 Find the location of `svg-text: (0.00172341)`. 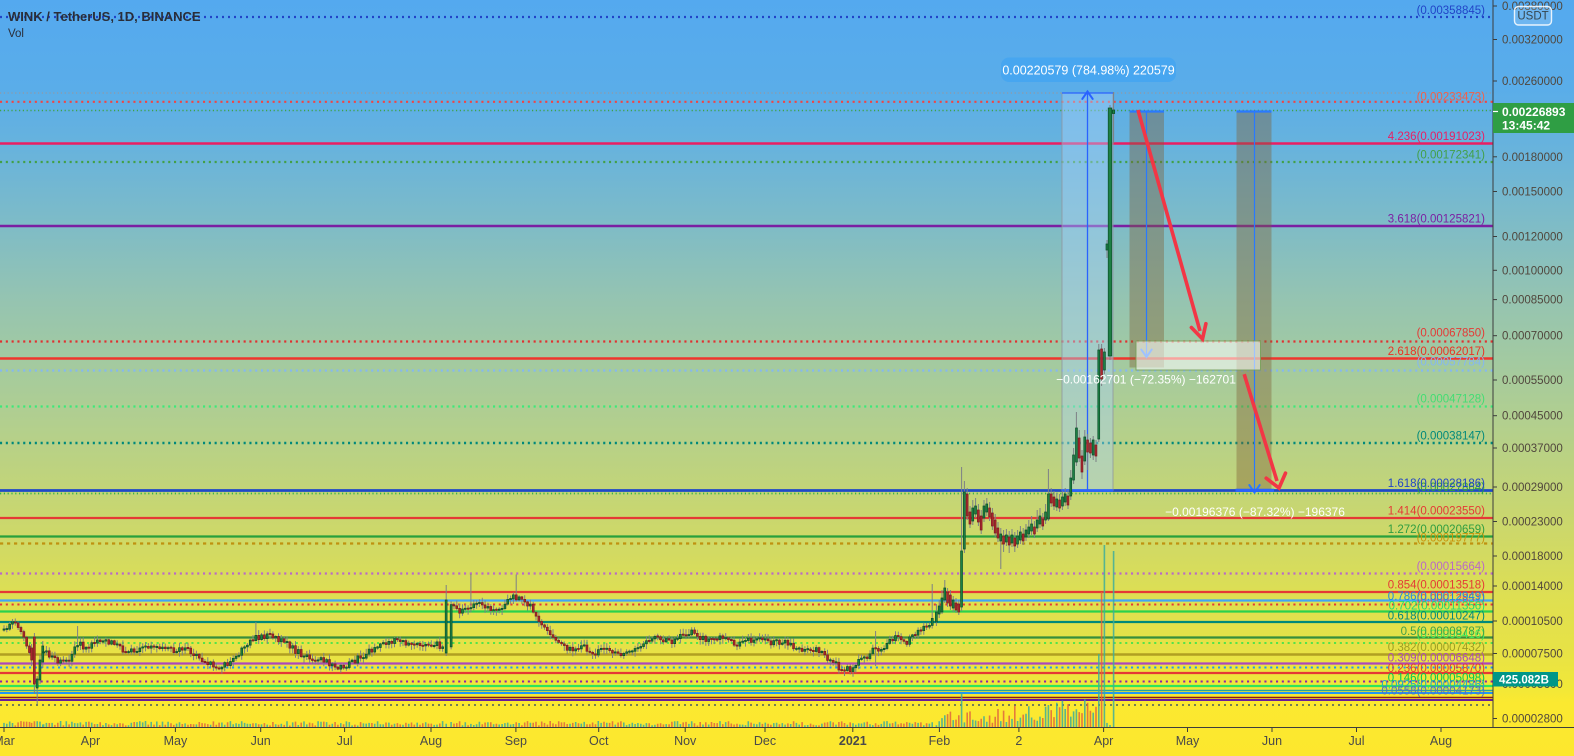

svg-text: (0.00172341) is located at coordinates (1451, 156).